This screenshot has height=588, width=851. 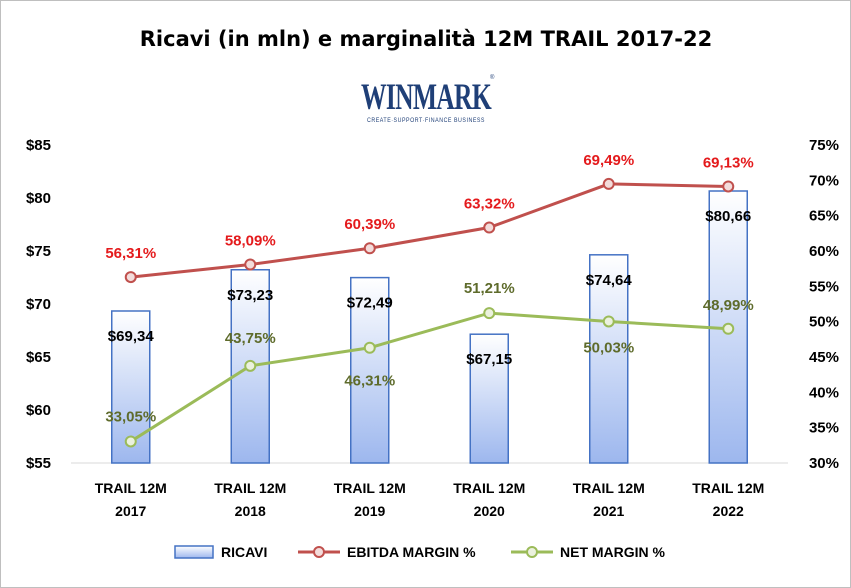 What do you see at coordinates (369, 224) in the screenshot?
I see `ebitda-value-label: 60,39%` at bounding box center [369, 224].